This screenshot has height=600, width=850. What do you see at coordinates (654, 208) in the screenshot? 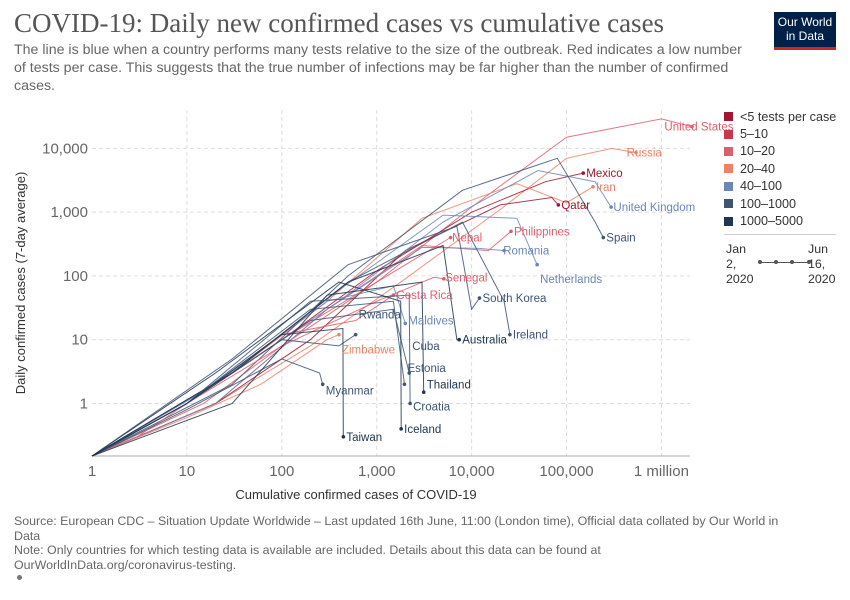
I see `country-label: United Kingdom` at bounding box center [654, 208].